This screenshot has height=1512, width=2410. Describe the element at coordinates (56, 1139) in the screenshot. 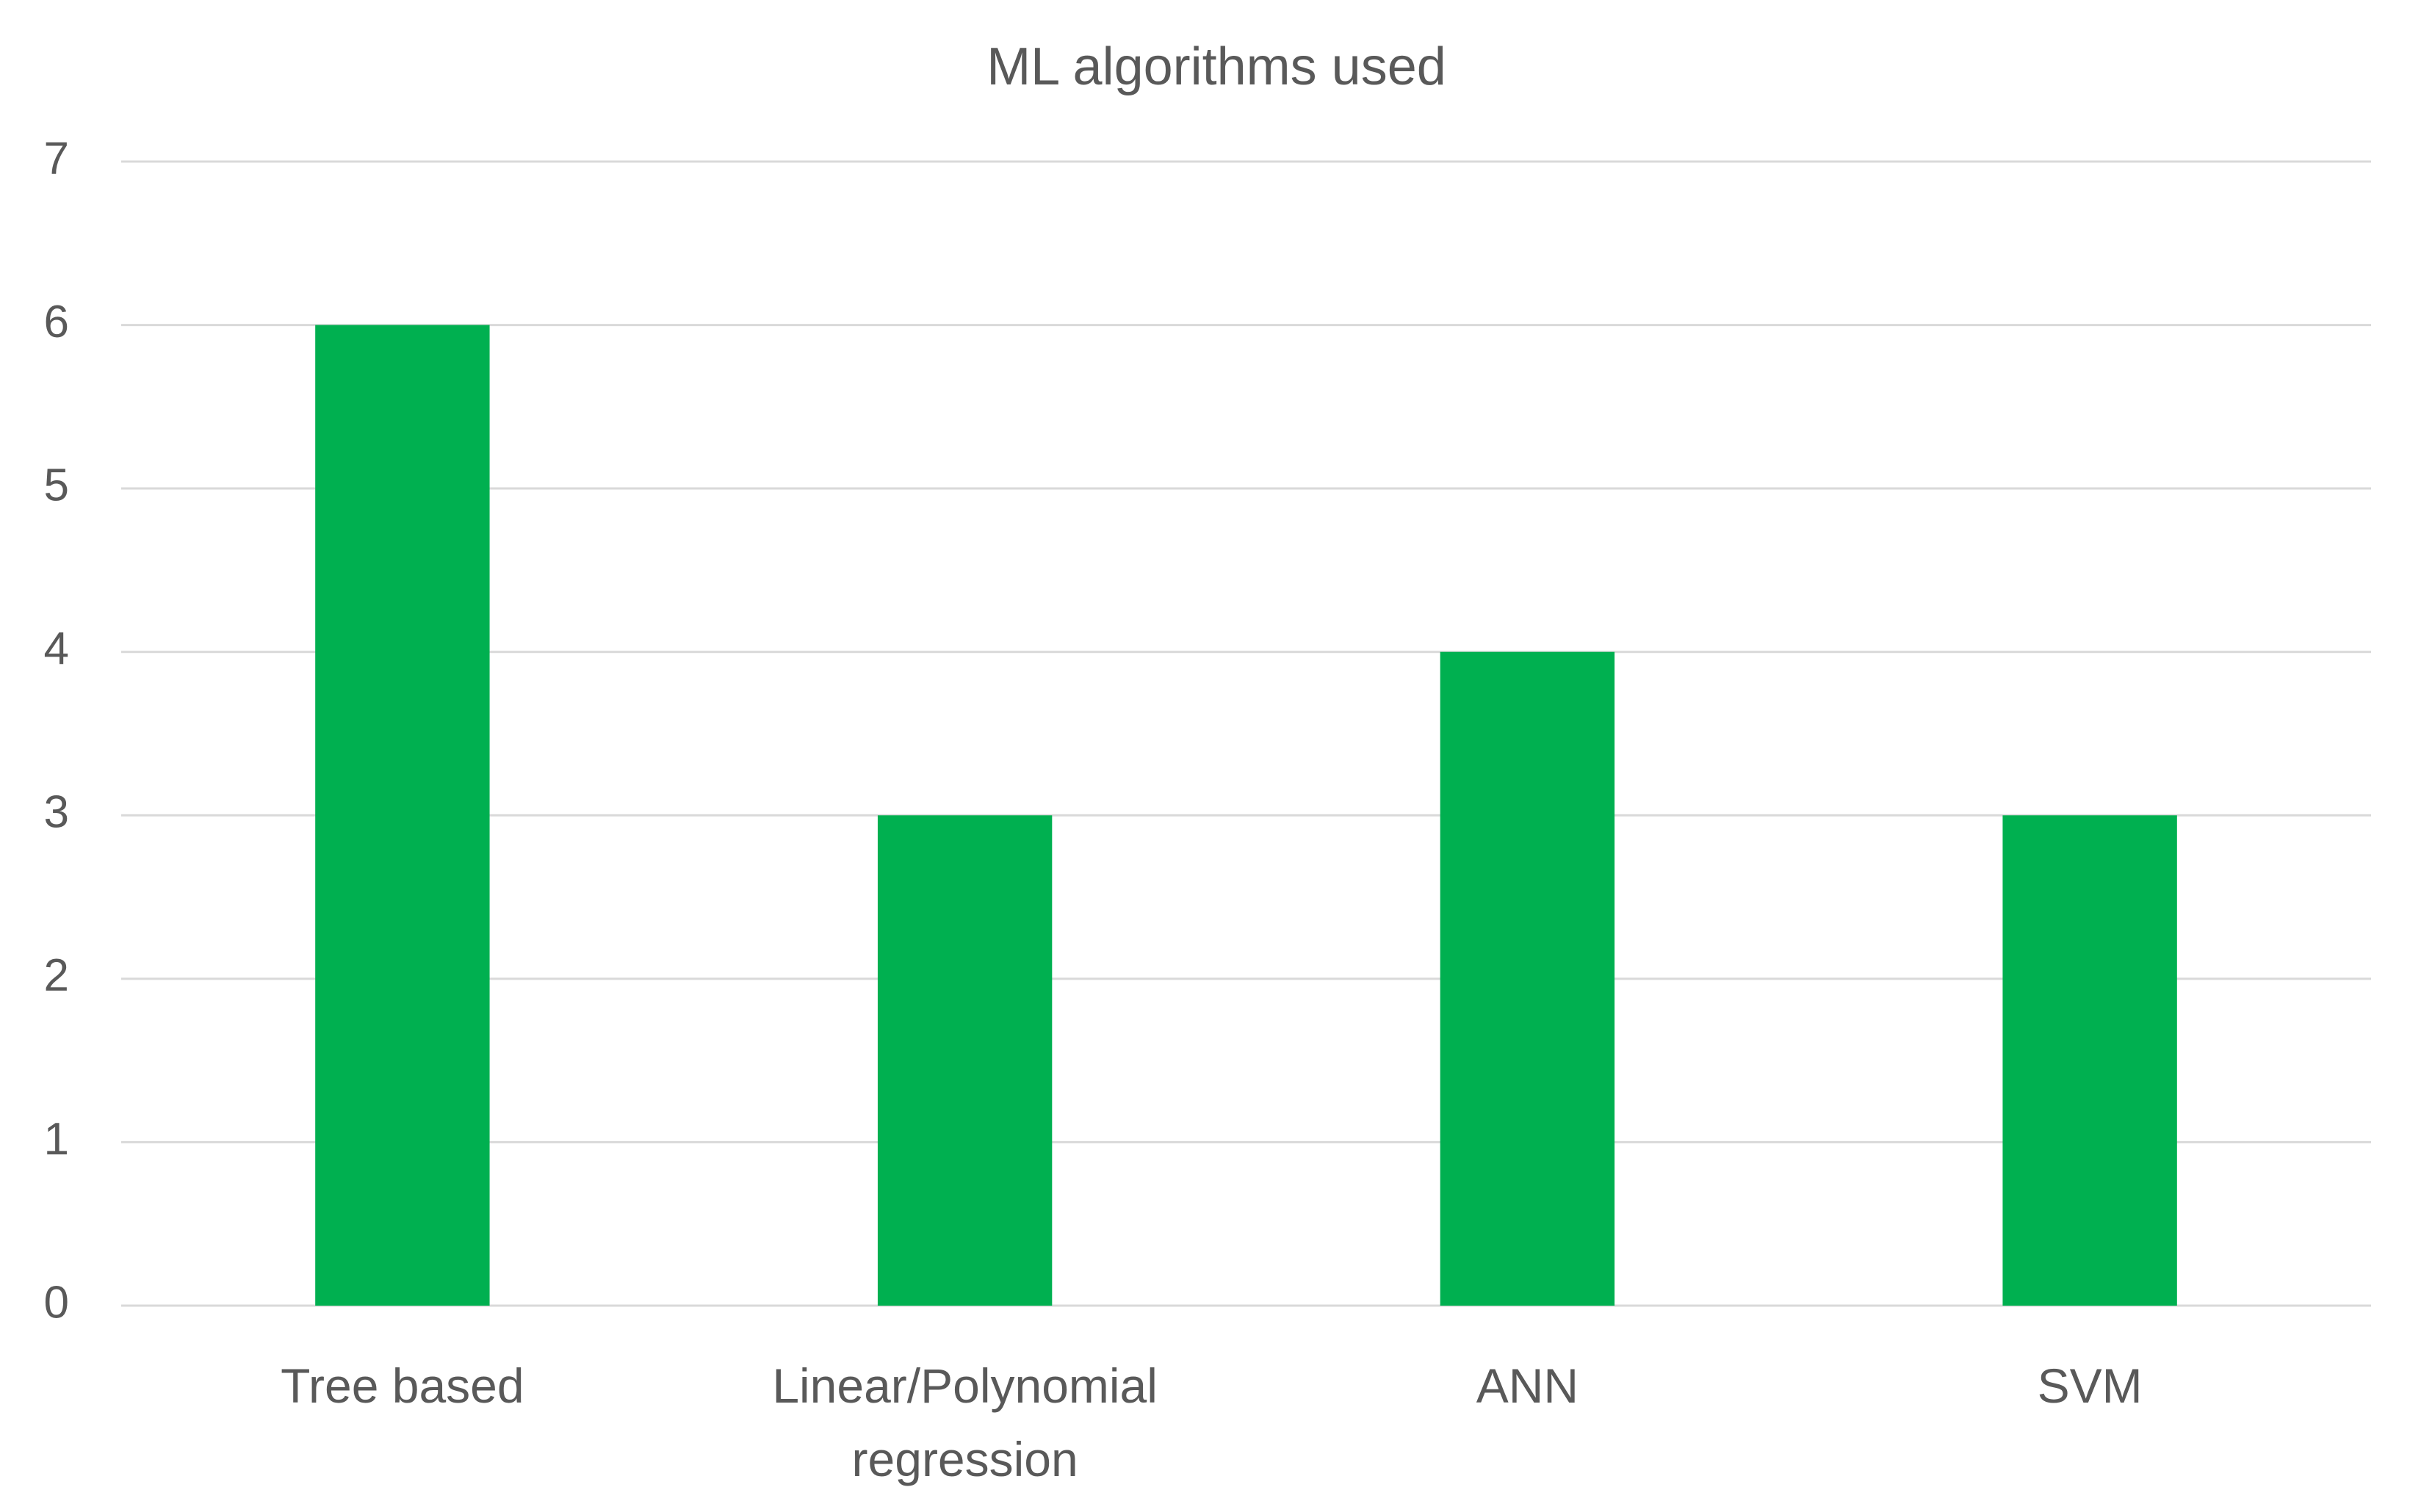

I see `y-tick-label: 1` at that location.